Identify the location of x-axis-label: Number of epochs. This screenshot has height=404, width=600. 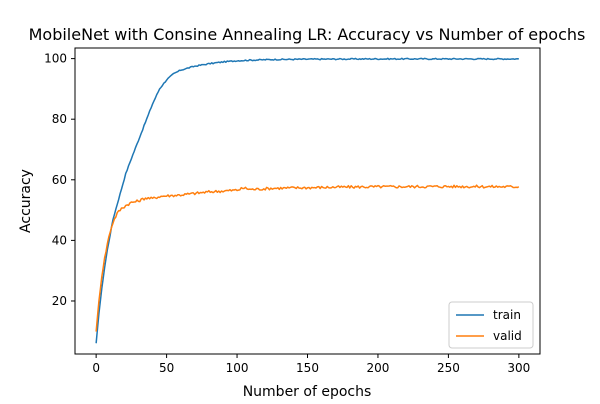
(307, 392).